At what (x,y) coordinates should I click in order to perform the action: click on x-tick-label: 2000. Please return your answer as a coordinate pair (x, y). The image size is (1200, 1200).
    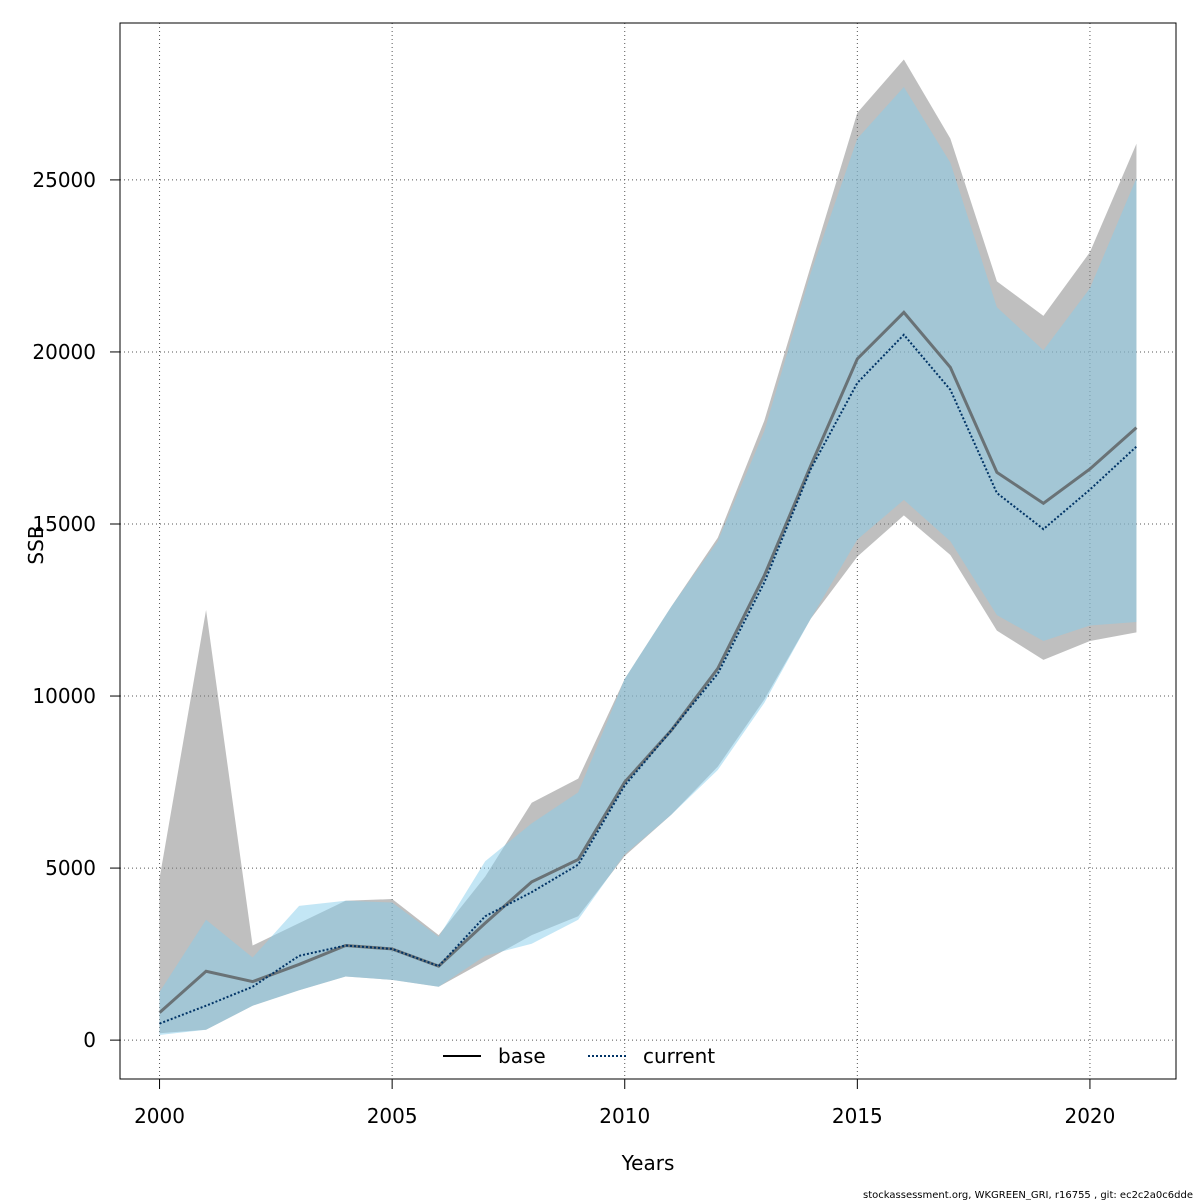
    Looking at the image, I should click on (159, 1116).